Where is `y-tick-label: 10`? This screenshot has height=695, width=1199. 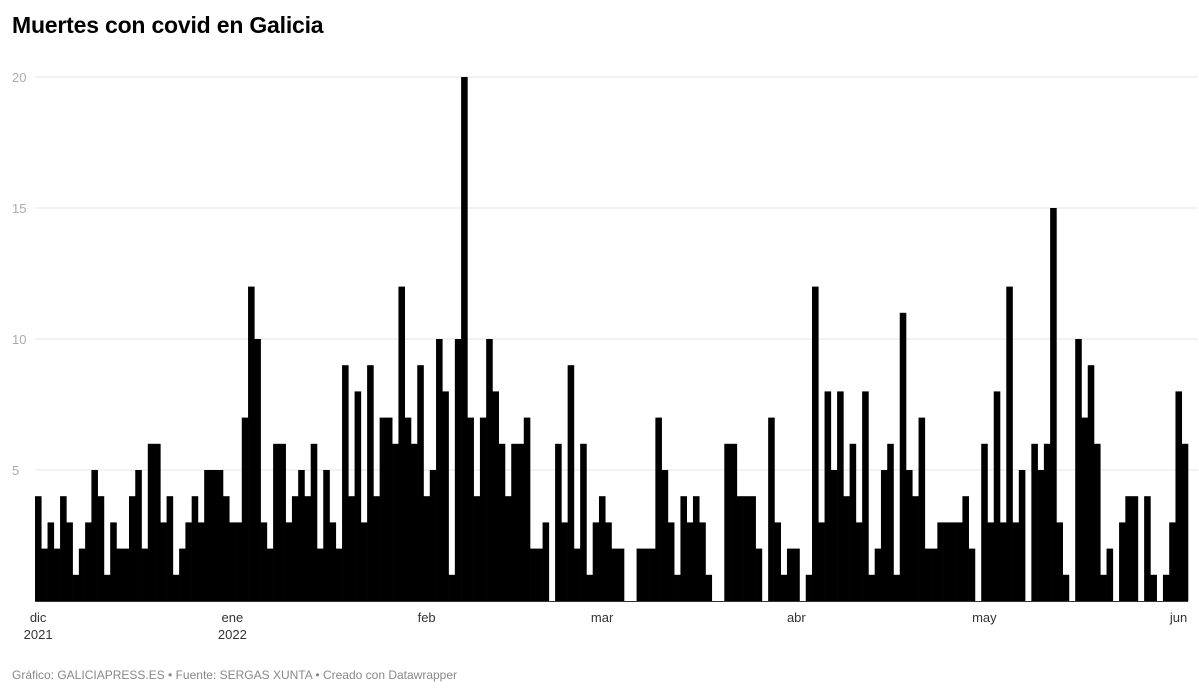 y-tick-label: 10 is located at coordinates (19, 339).